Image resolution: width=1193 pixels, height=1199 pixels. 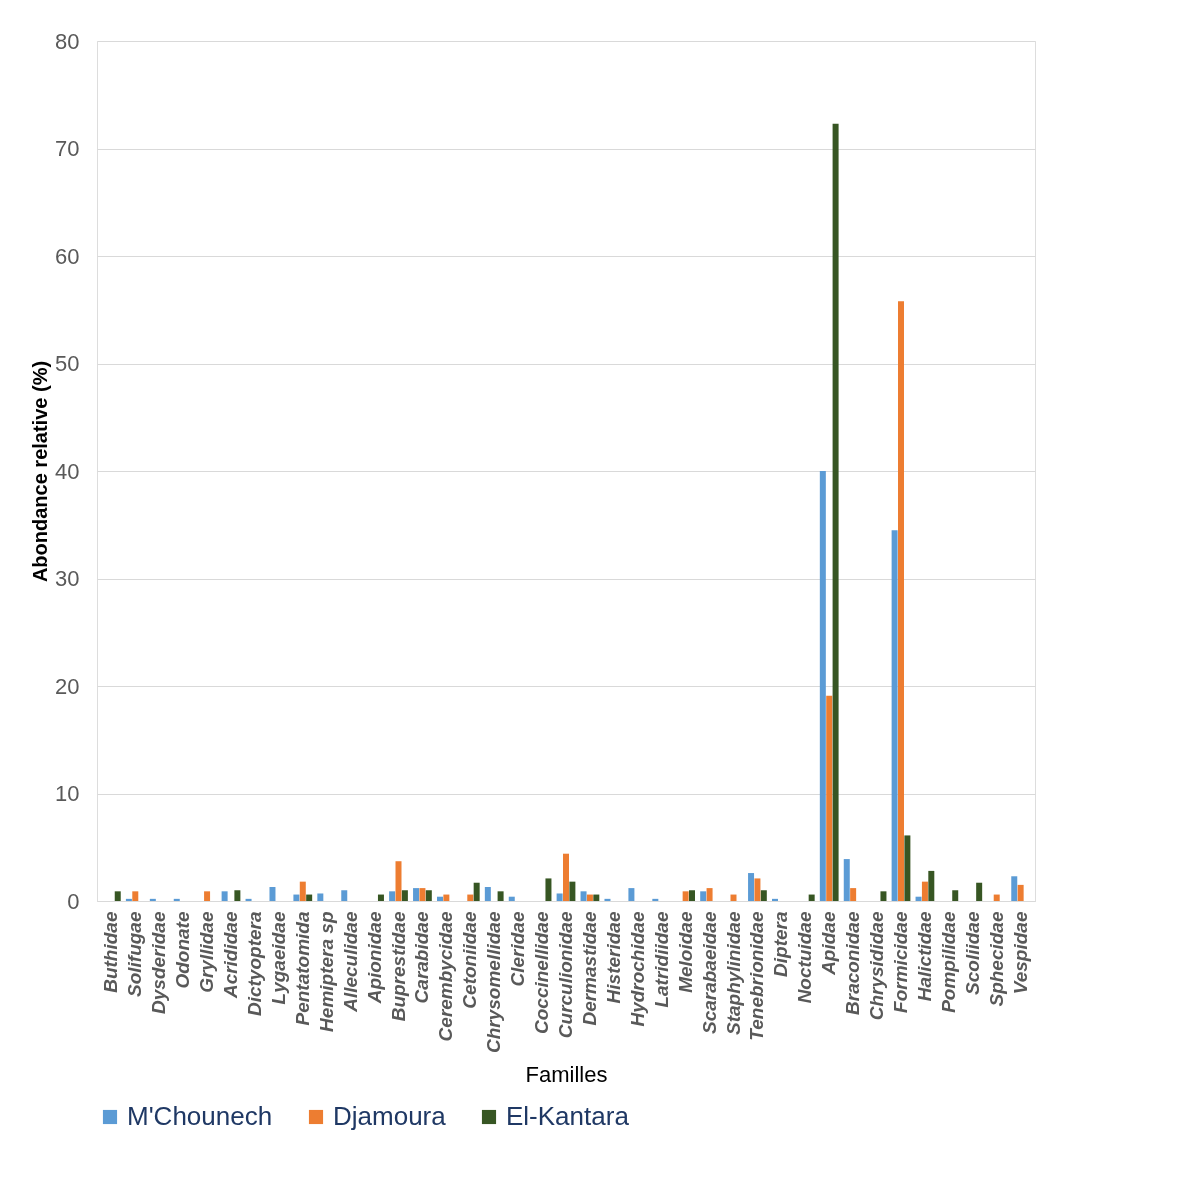 I want to click on x-tick-label: Pentatomida, so click(x=302, y=968).